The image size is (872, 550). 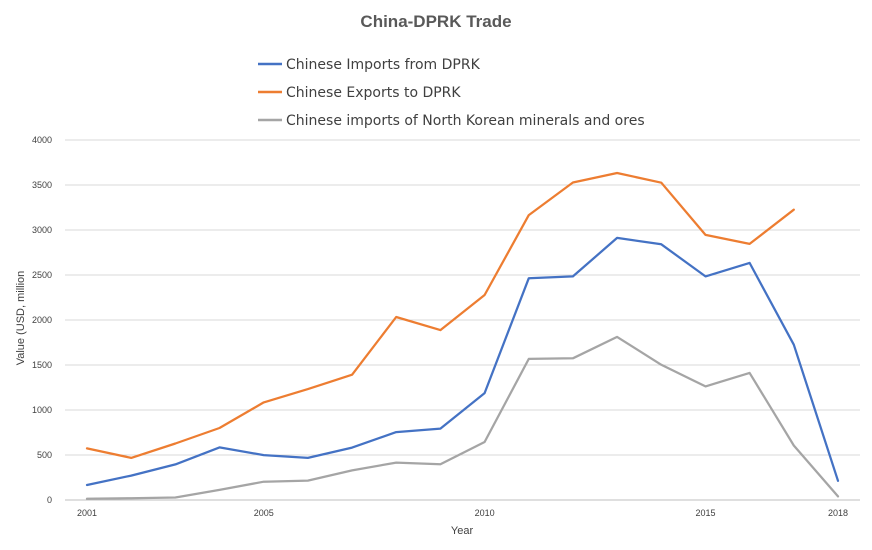 I want to click on x-tick-label: 2001, so click(x=87, y=513).